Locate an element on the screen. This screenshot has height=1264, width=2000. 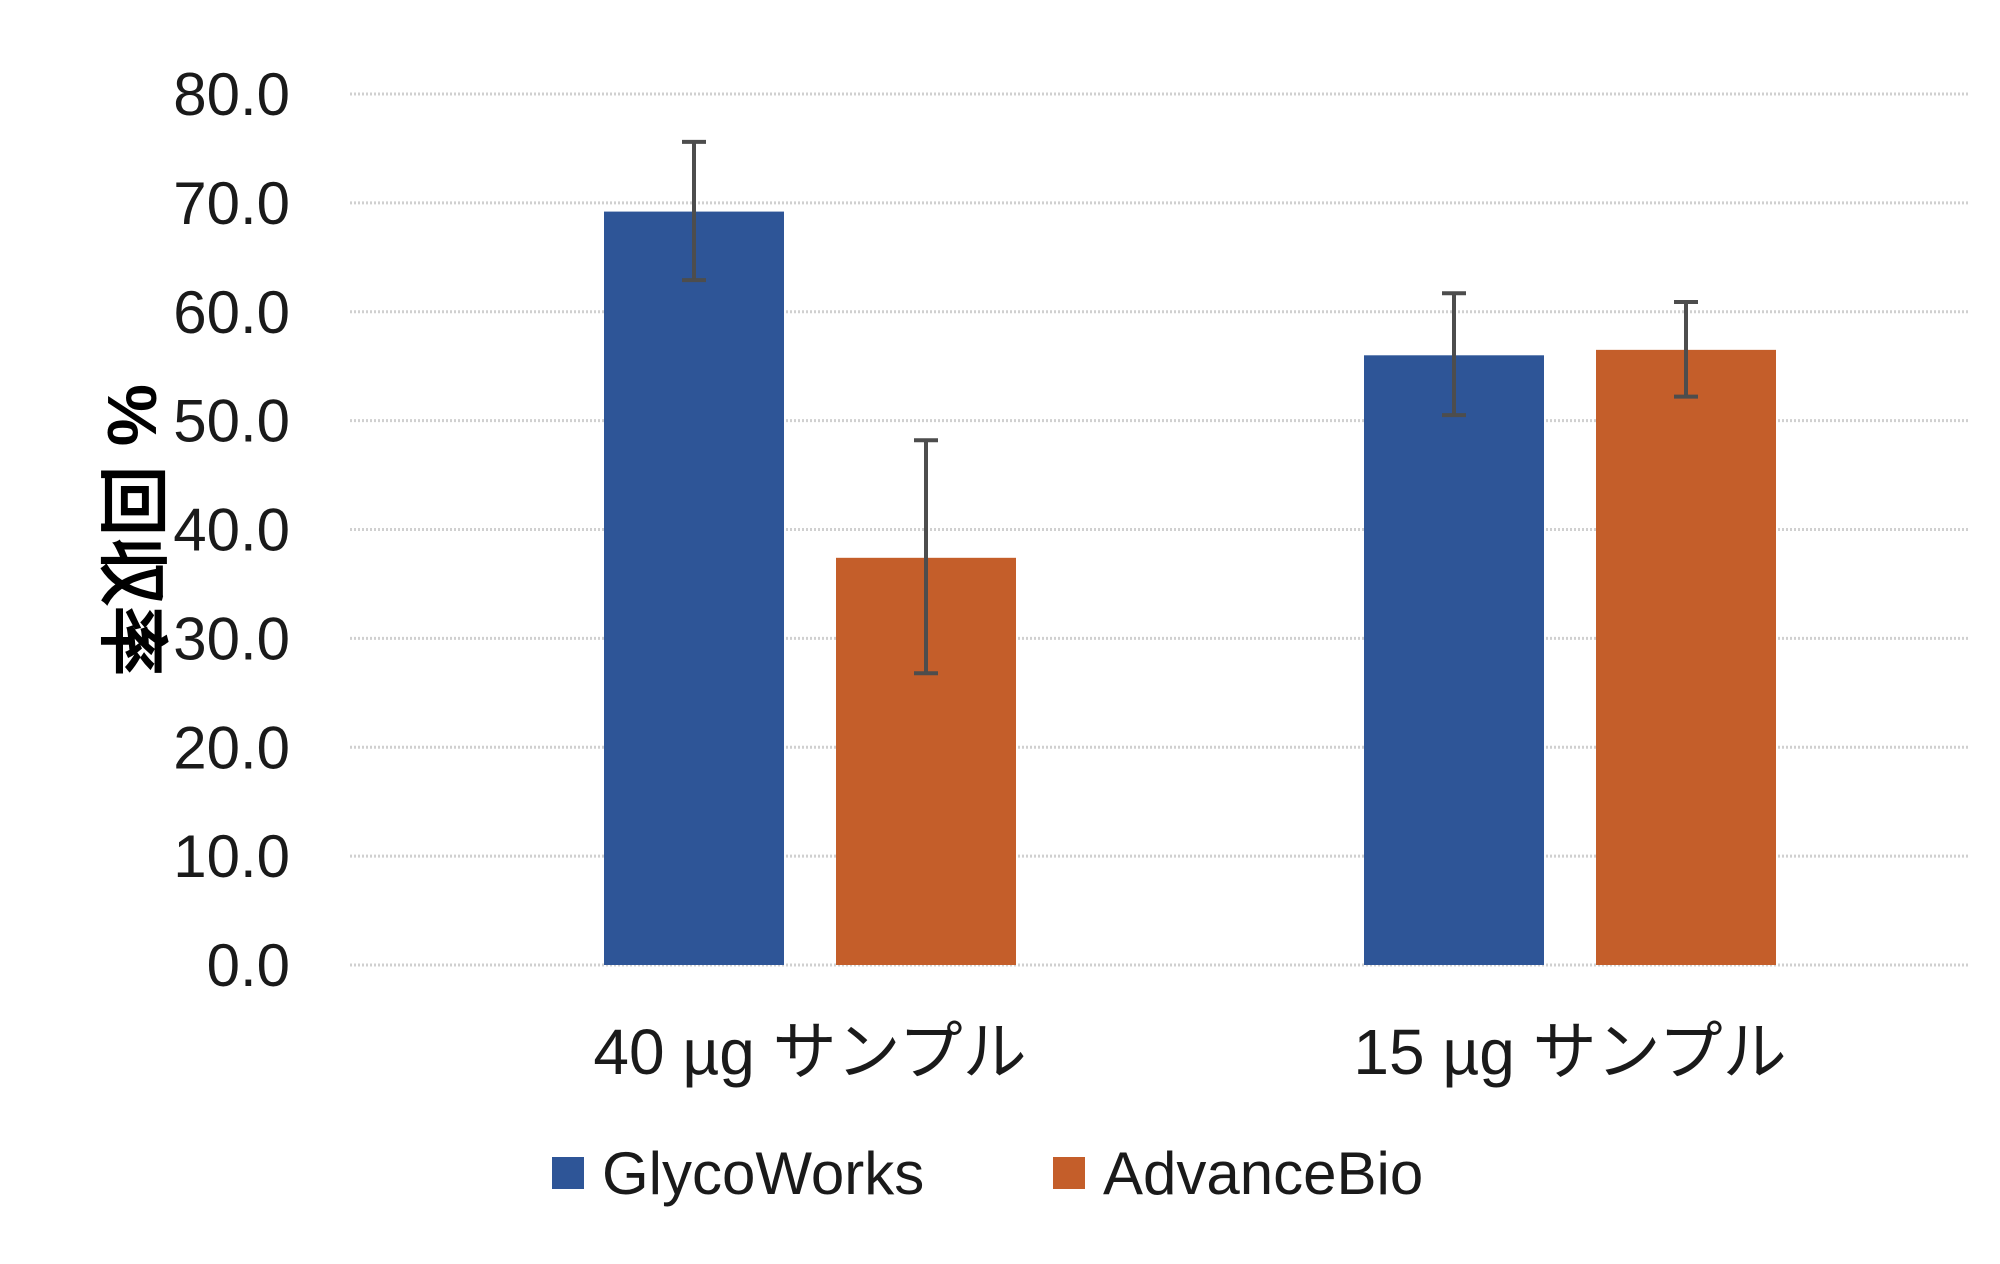
x-category-labels: 40 µg サンプル 15 µg サンプル is located at coordinates (1189, 1052).